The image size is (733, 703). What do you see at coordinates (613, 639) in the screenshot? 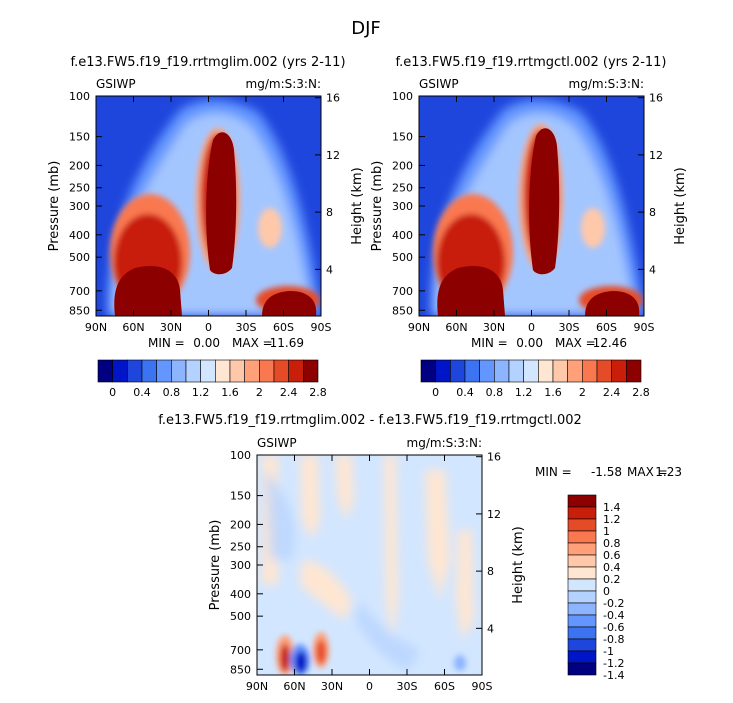
I see `colorbar-label: -0.8` at bounding box center [613, 639].